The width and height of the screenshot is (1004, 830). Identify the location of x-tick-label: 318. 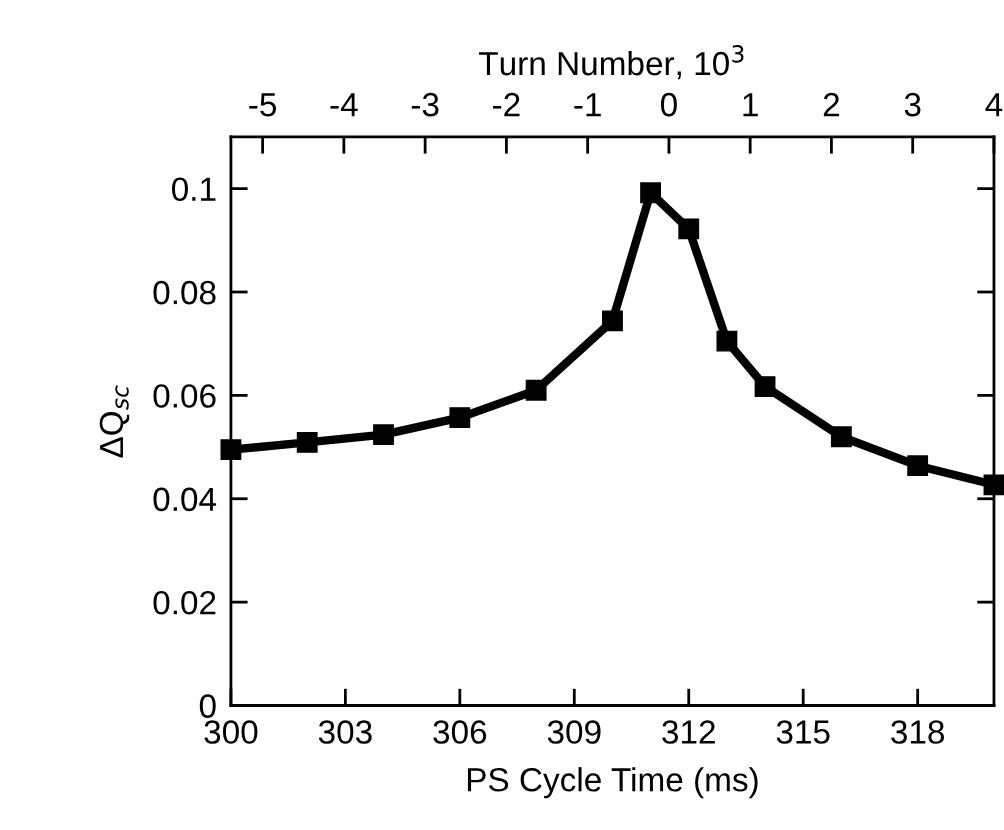
(918, 732).